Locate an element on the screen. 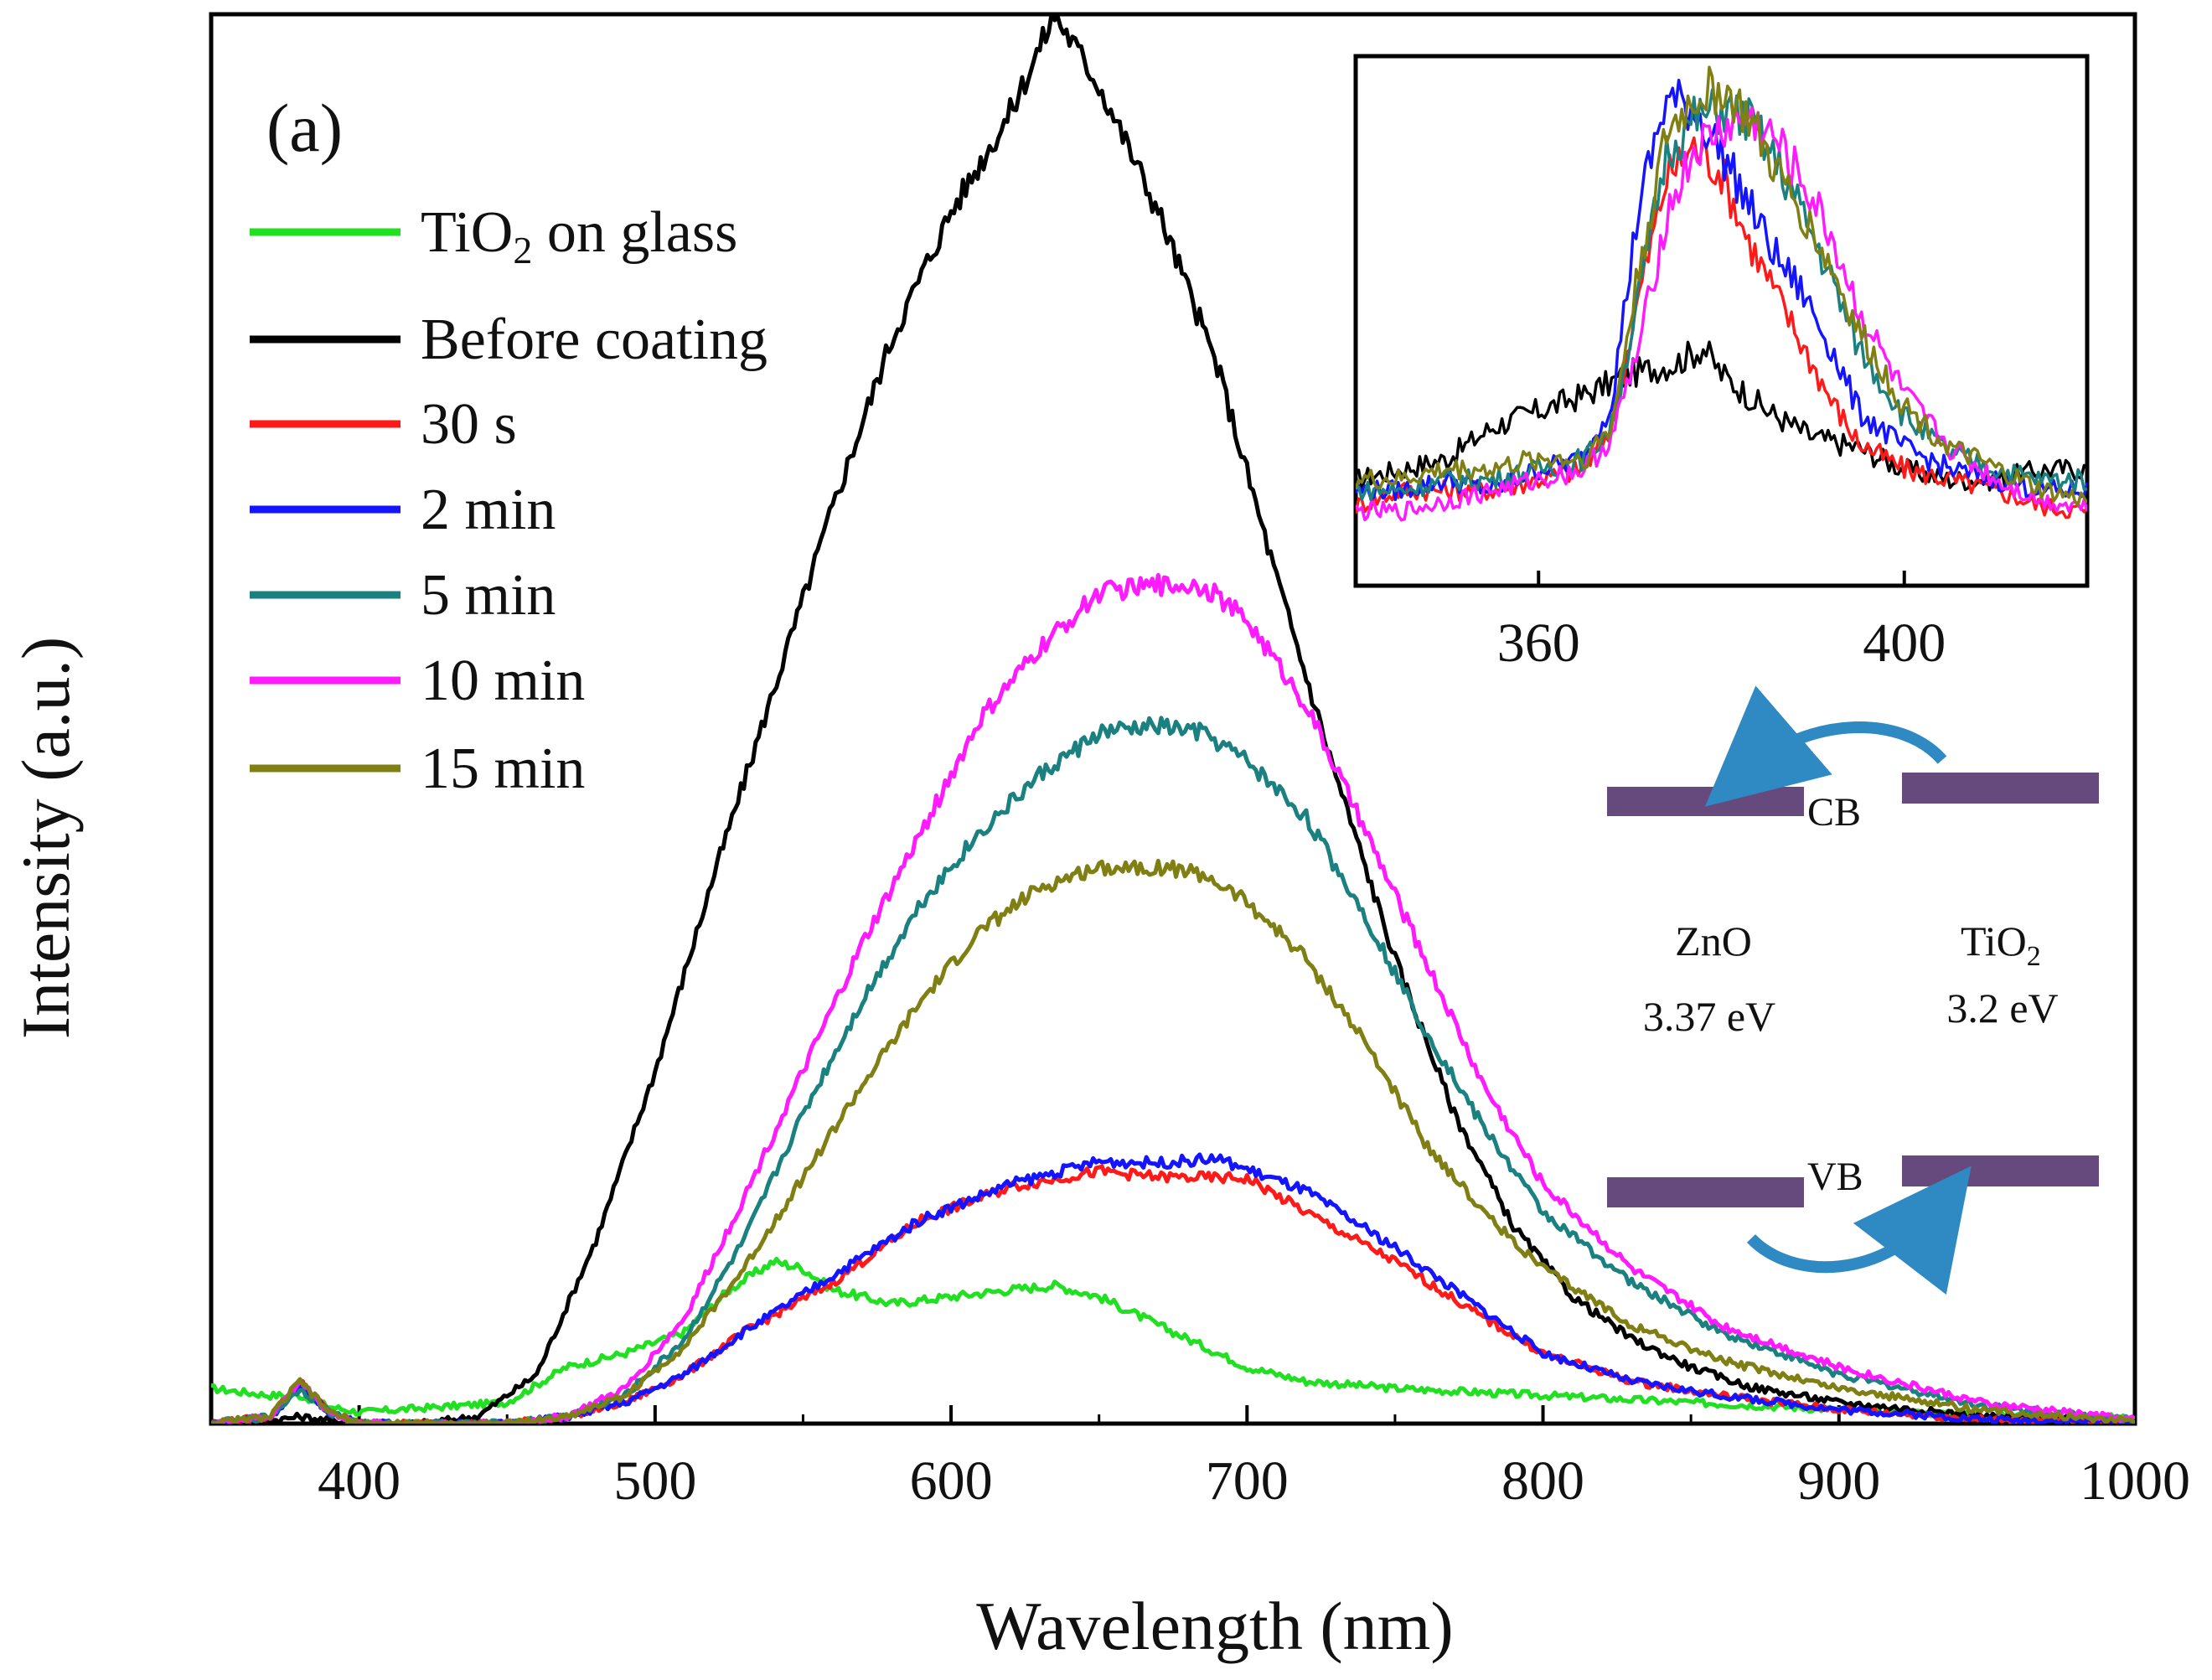 Image resolution: width=2212 pixels, height=1680 pixels. tio2-vb-bar is located at coordinates (2000, 1170).